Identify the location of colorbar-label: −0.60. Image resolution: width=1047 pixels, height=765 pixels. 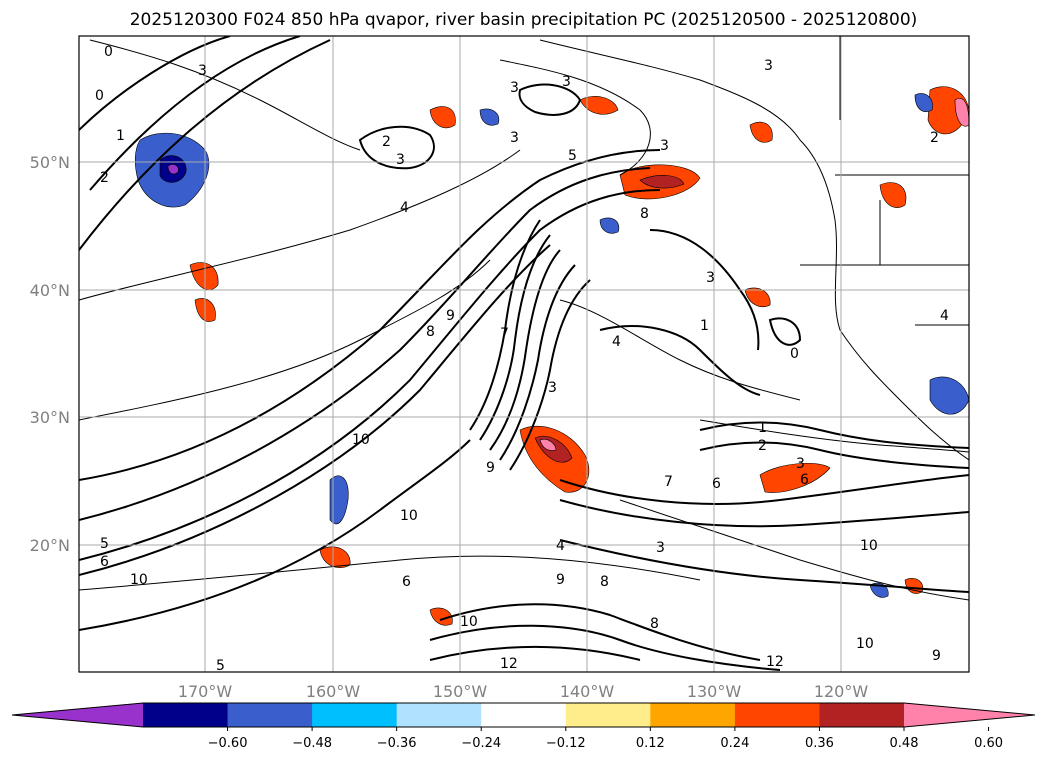
(228, 743).